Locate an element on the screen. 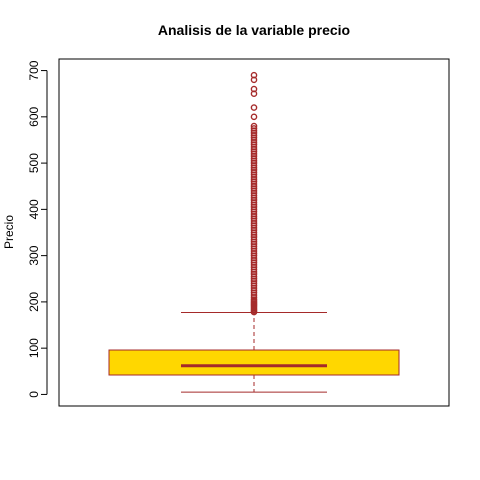 Image resolution: width=480 pixels, height=480 pixels. chart-title: Analisis de la variable precio is located at coordinates (254, 30).